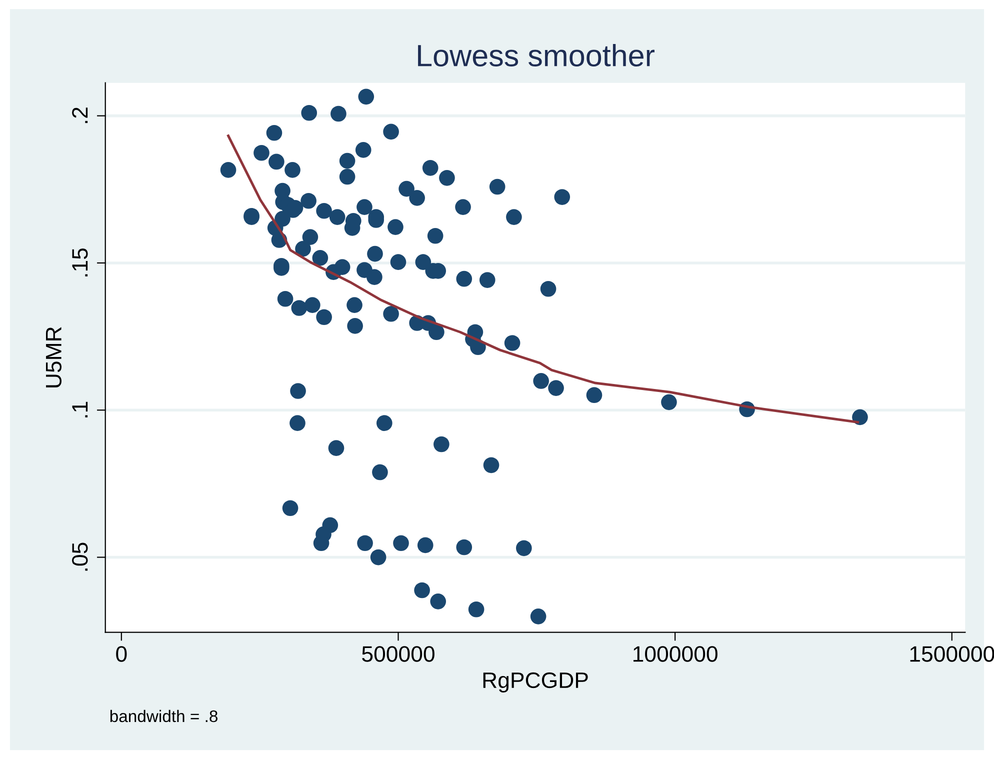 This screenshot has width=994, height=760. I want to click on x-tick-label: 0, so click(121, 654).